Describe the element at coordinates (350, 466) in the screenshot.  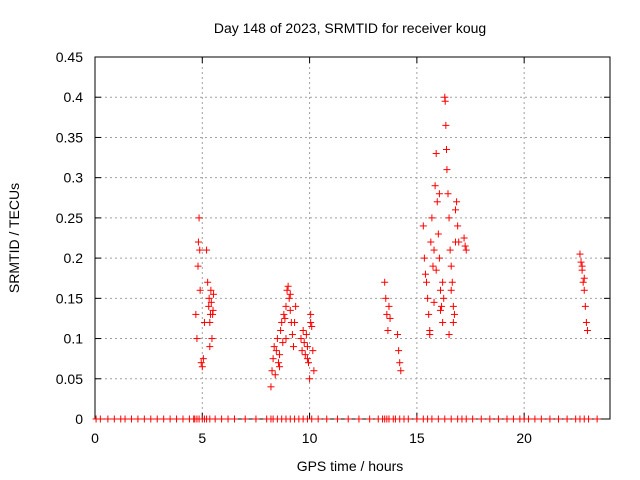
I see `x-axis-label: GPS time / hours` at that location.